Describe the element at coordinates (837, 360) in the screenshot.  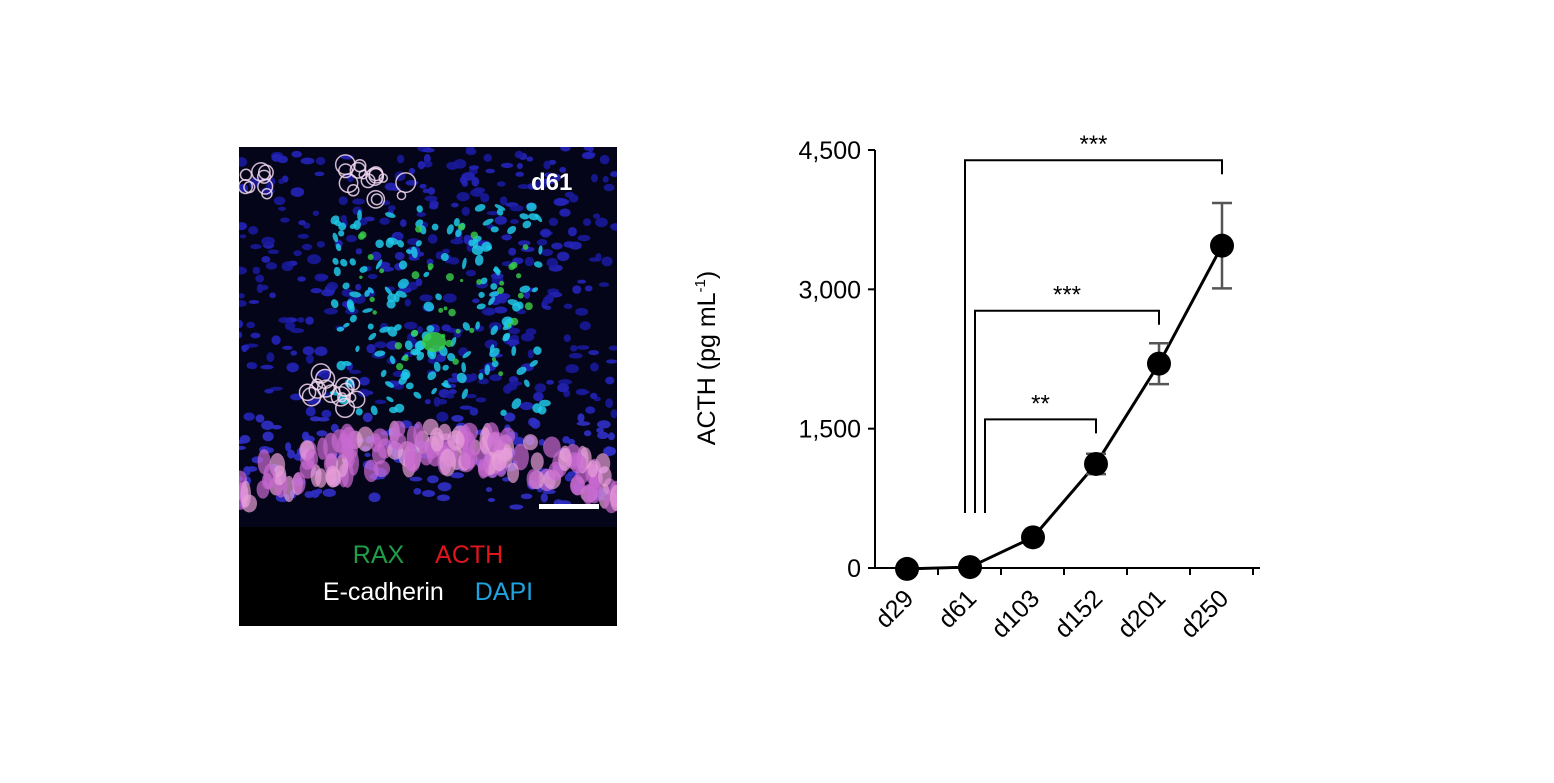
I see `y-axis: 0 1,500 3,000 4,500` at that location.